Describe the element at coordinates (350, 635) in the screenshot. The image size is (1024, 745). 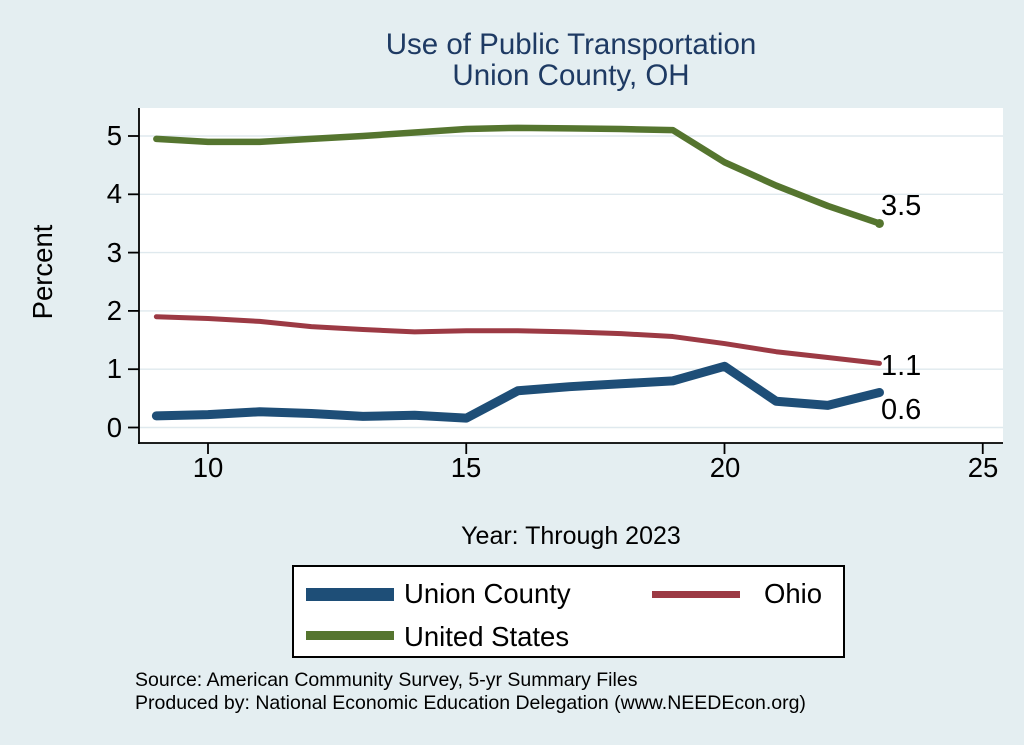
I see `united-states-legend-swatch` at that location.